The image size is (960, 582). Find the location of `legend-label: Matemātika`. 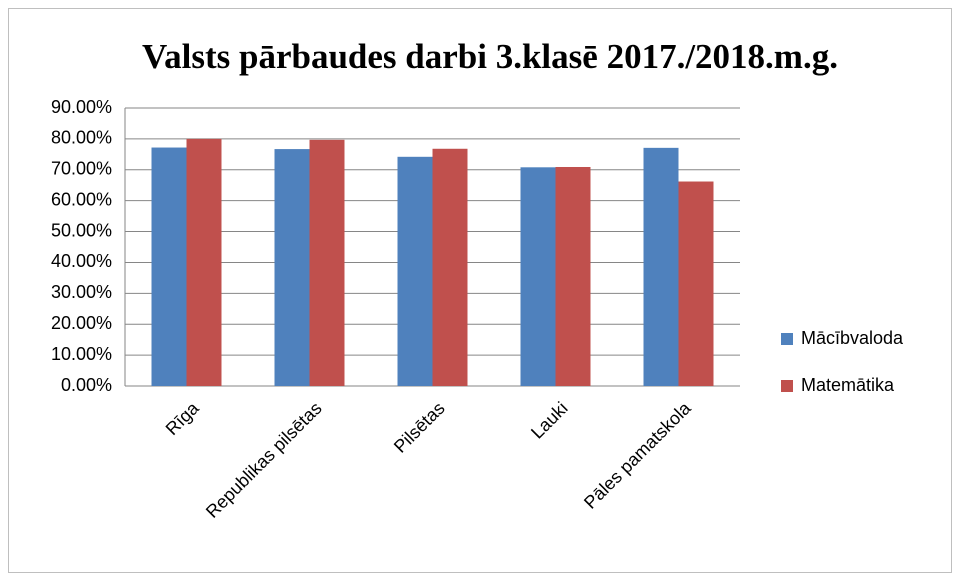

legend-label: Matemātika is located at coordinates (848, 385).